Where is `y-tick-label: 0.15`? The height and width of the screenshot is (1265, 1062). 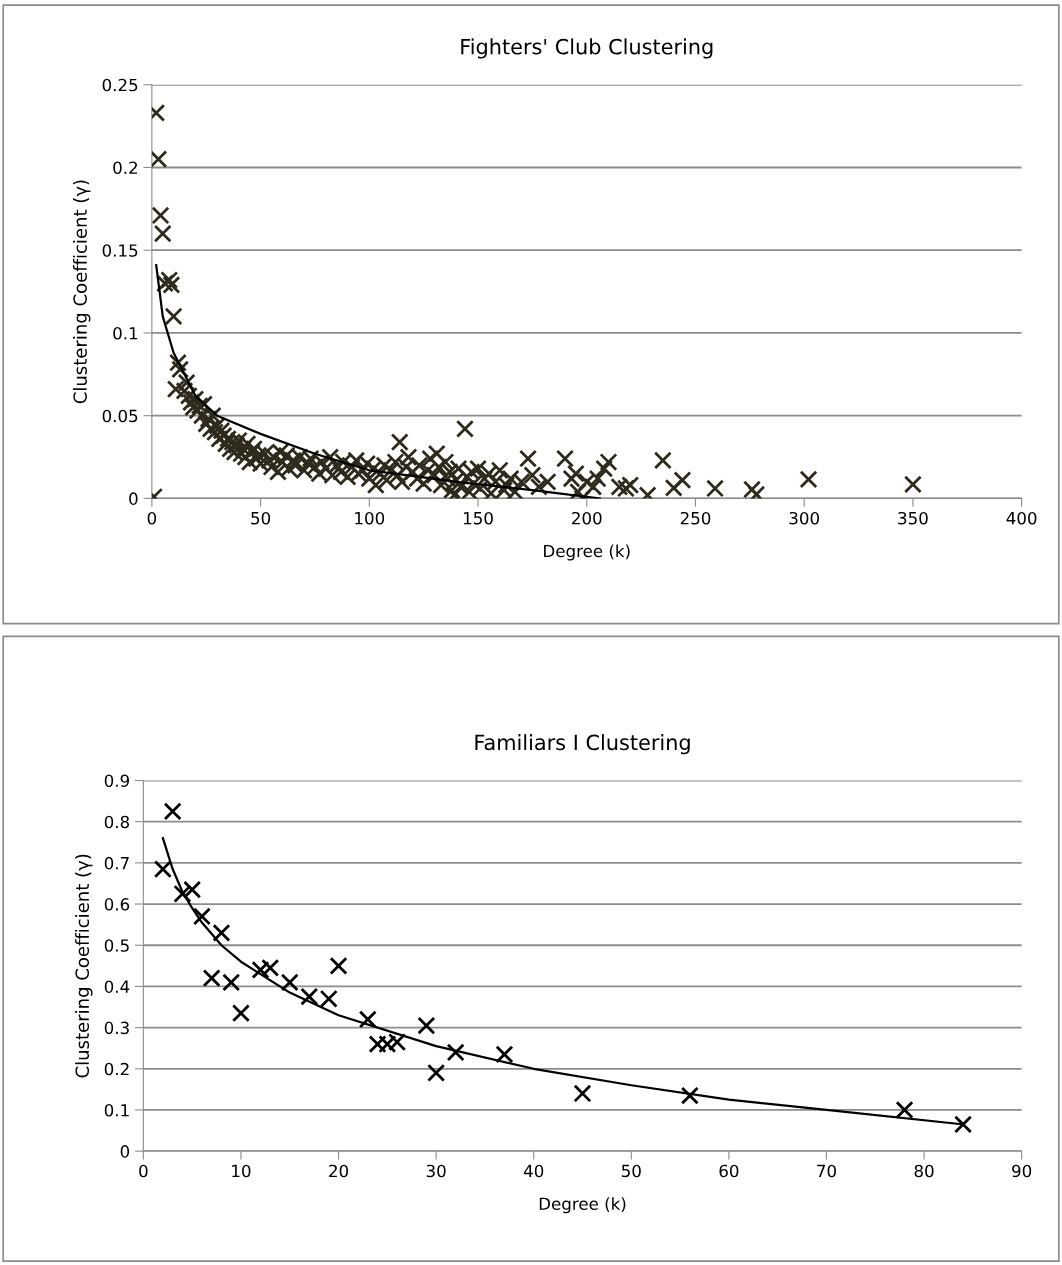
y-tick-label: 0.15 is located at coordinates (120, 250).